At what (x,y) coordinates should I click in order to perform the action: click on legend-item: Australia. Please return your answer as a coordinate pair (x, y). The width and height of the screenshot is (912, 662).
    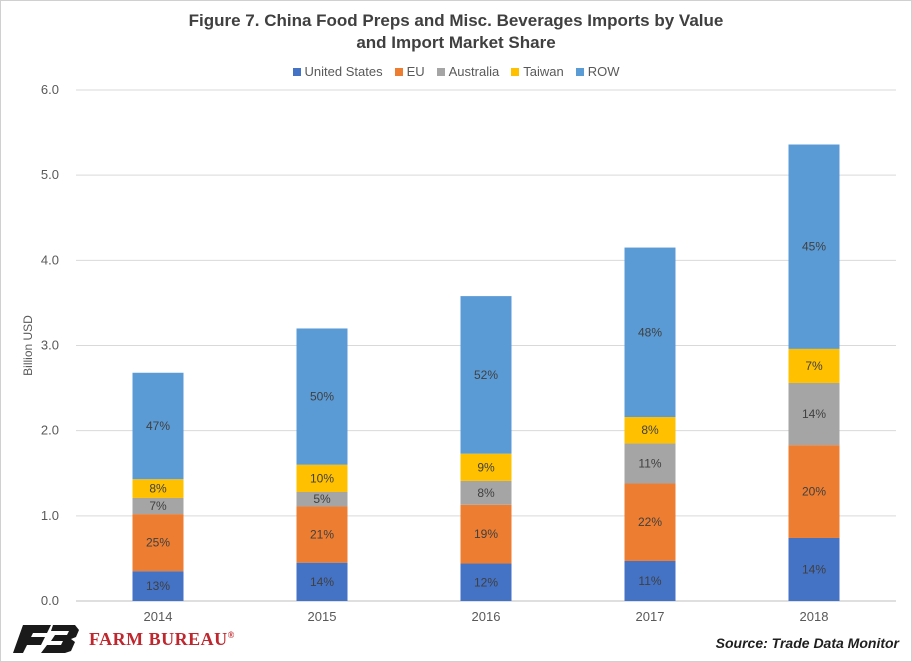
    Looking at the image, I should click on (468, 71).